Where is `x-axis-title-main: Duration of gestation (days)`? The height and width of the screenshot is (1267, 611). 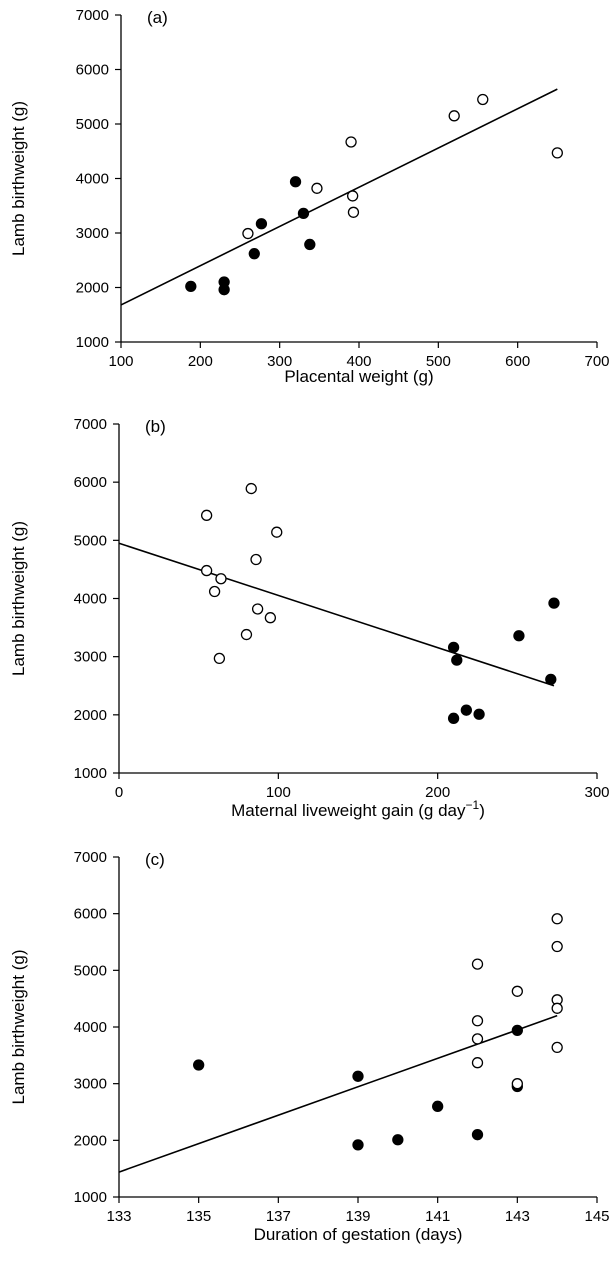
x-axis-title-main: Duration of gestation (days) is located at coordinates (358, 1234).